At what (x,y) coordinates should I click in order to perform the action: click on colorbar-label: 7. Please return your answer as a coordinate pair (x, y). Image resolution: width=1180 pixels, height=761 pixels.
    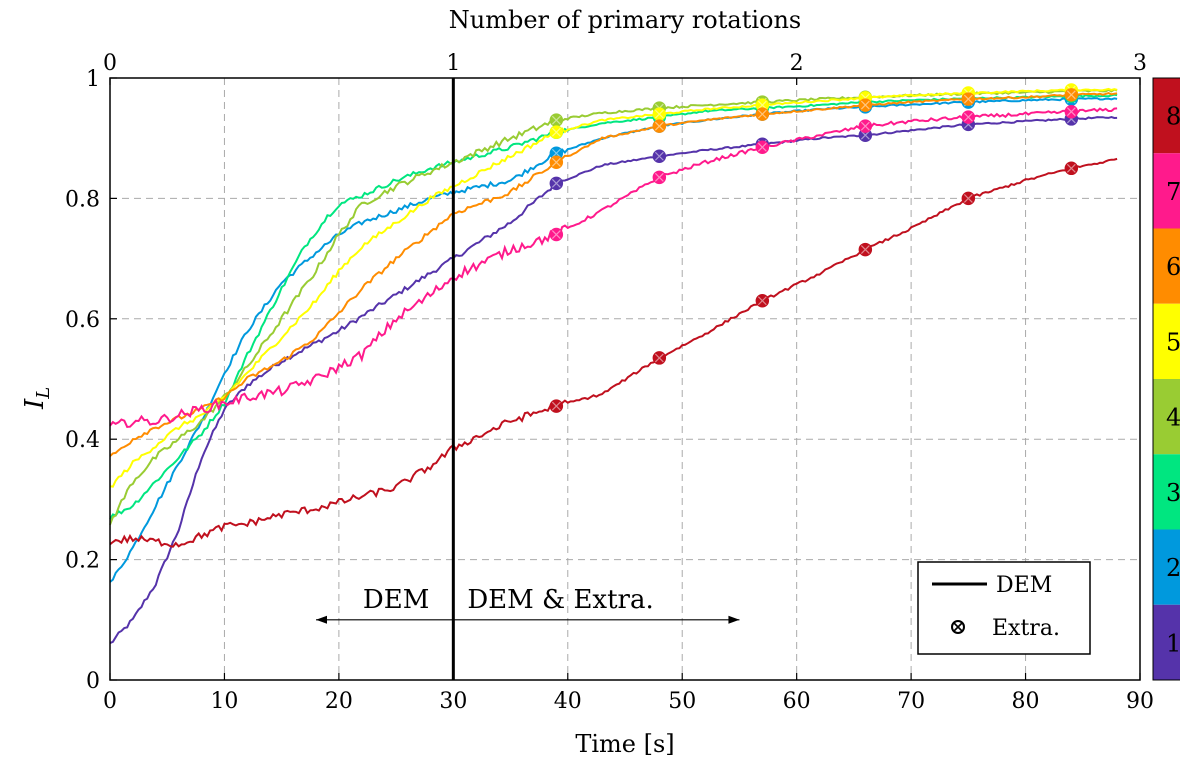
    Looking at the image, I should click on (1173, 192).